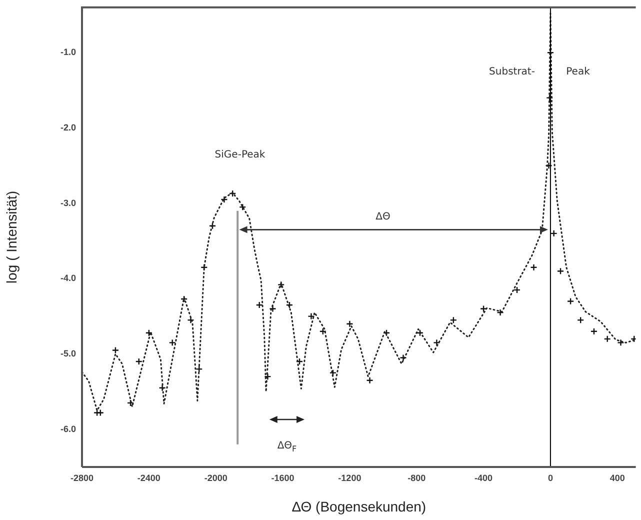 The height and width of the screenshot is (520, 641). I want to click on annotation: ΔΘ$_{F}$, so click(287, 447).